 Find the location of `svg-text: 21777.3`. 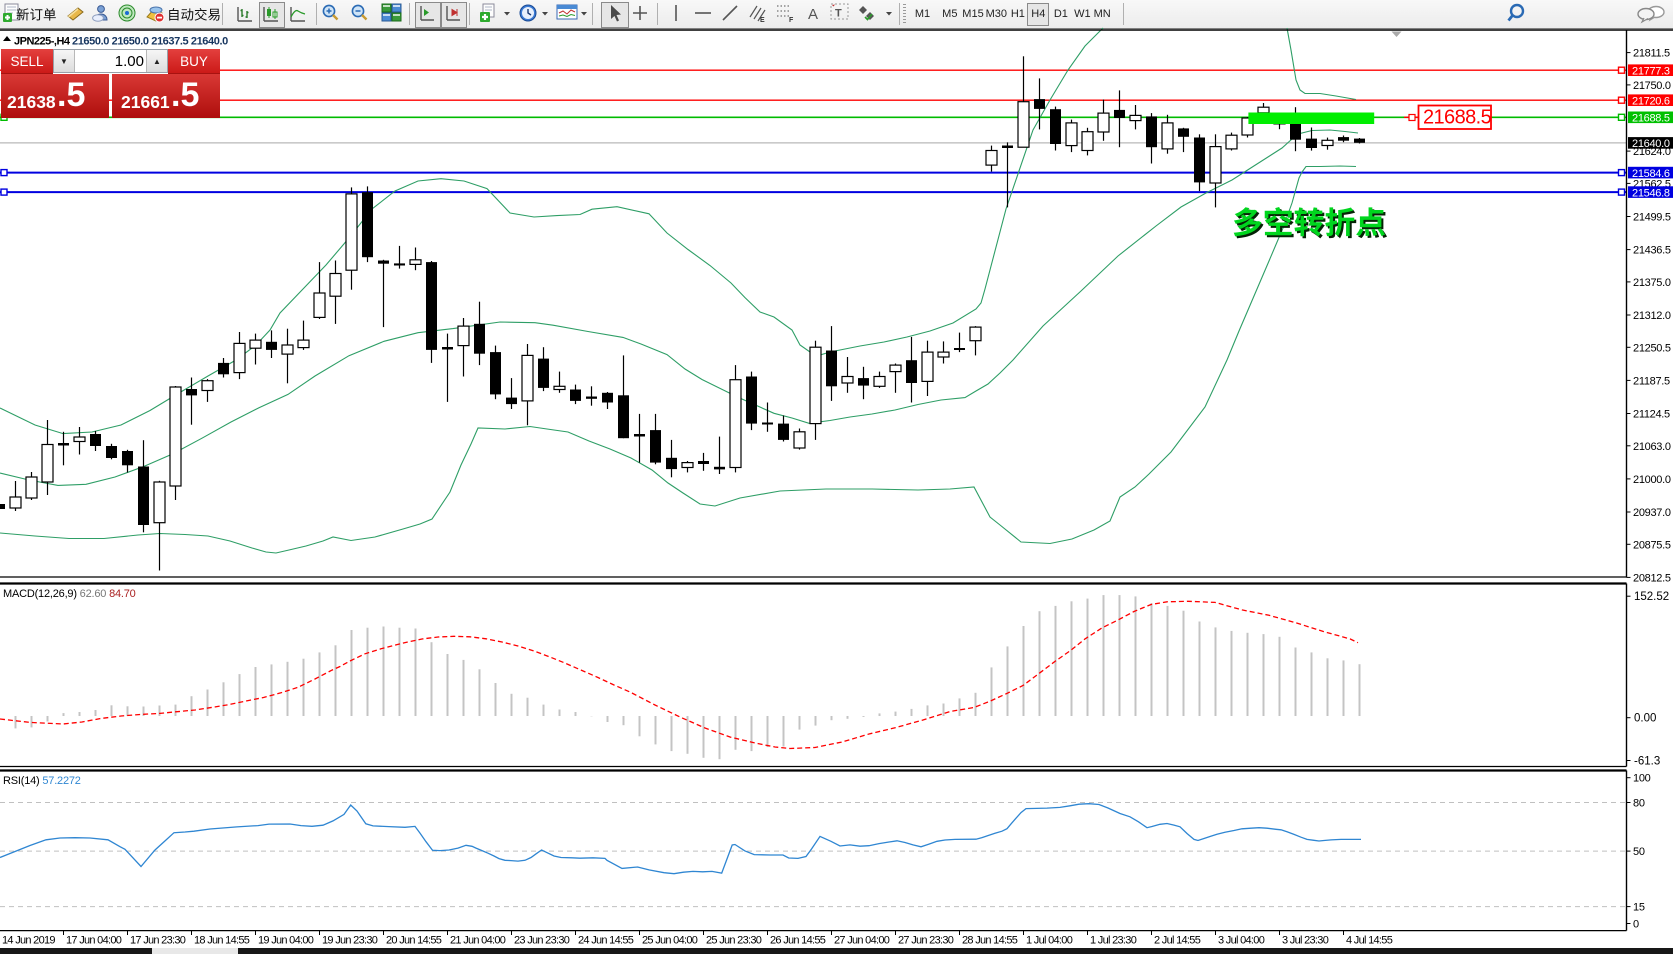

svg-text: 21777.3 is located at coordinates (1651, 71).